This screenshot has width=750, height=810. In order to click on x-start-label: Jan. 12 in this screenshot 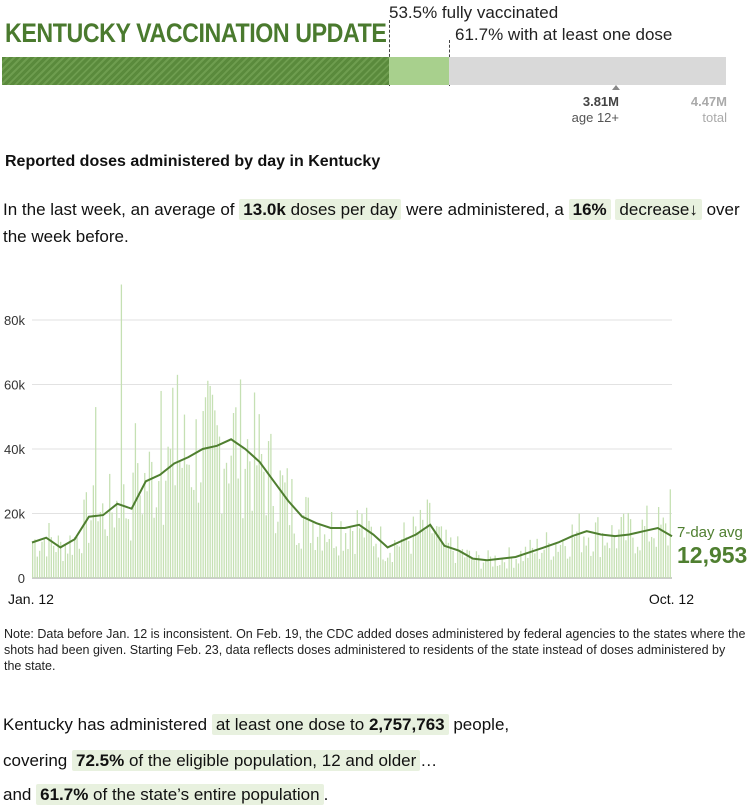, I will do `click(31, 599)`.